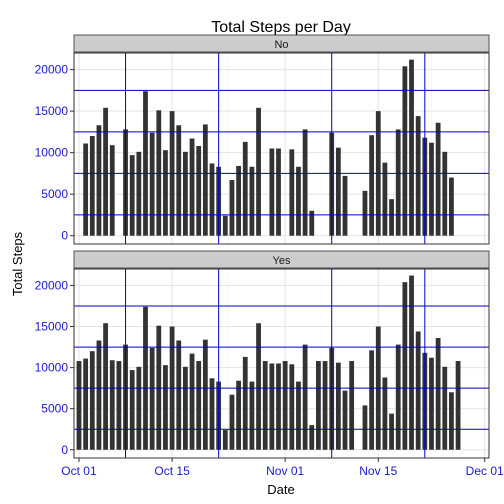 This screenshot has width=504, height=504. Describe the element at coordinates (280, 489) in the screenshot. I see `x-axis-title: Date` at that location.